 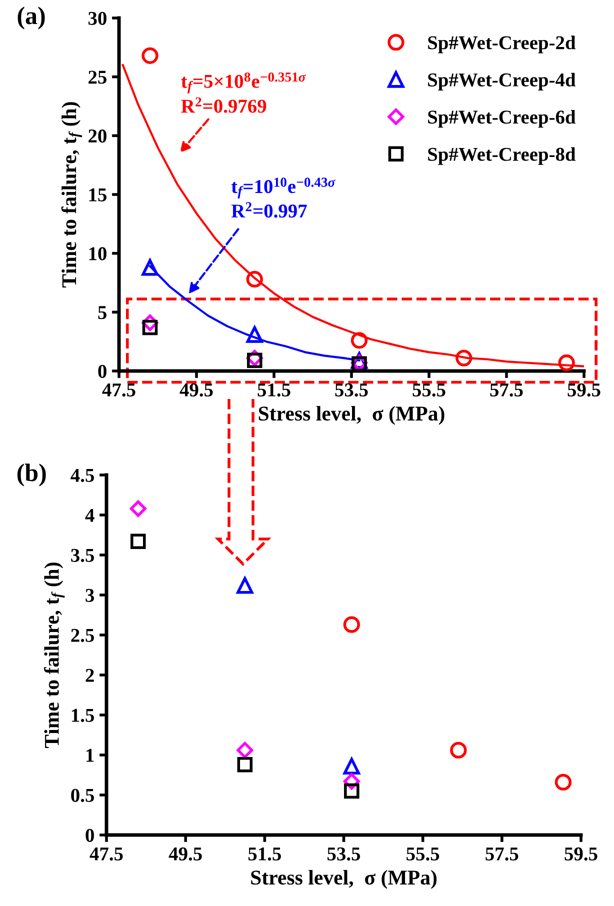 I want to click on y-tick-label: 10, so click(x=97, y=253).